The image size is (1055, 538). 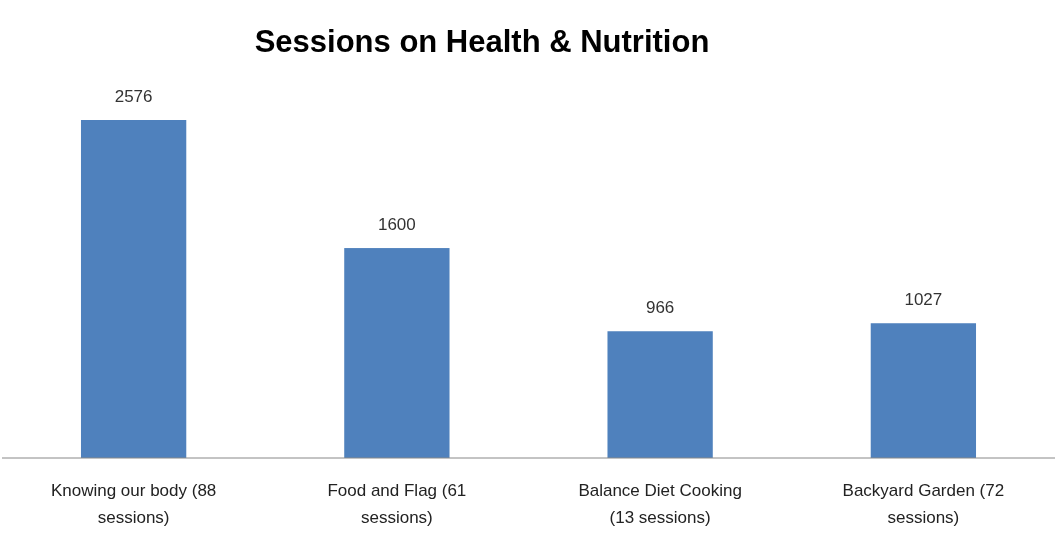 What do you see at coordinates (923, 300) in the screenshot?
I see `data-label: 1027` at bounding box center [923, 300].